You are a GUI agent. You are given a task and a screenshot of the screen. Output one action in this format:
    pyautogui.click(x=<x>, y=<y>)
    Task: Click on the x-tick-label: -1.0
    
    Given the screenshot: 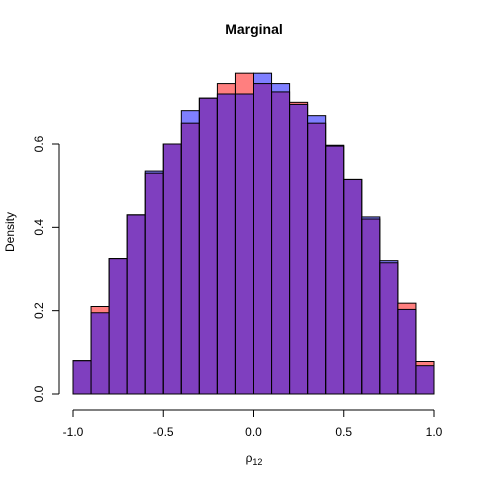 What is the action you would take?
    pyautogui.click(x=73, y=432)
    